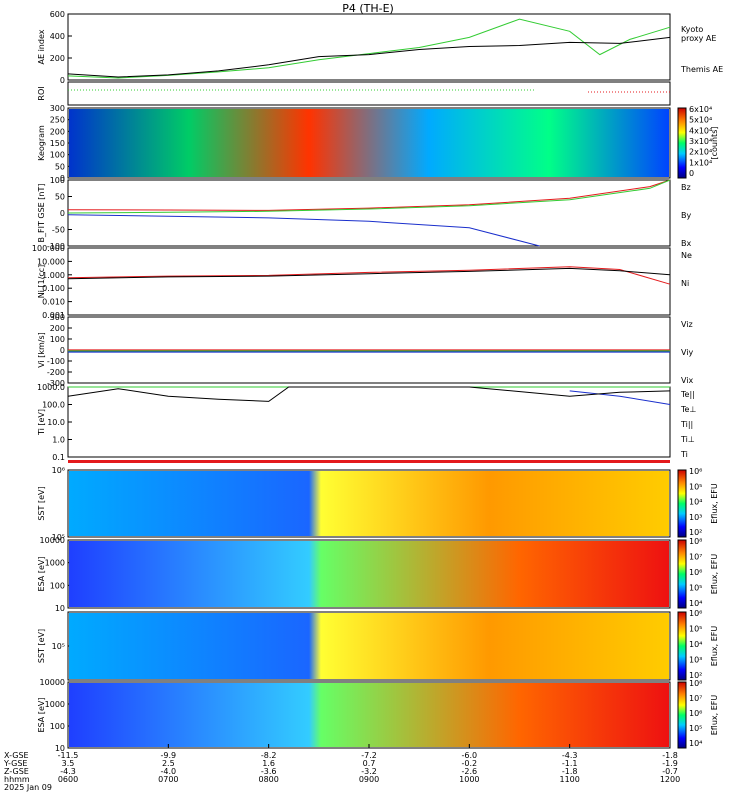 Image resolution: width=750 pixels, height=800 pixels. Describe the element at coordinates (686, 243) in the screenshot. I see `legend-Bx: Bx` at that location.